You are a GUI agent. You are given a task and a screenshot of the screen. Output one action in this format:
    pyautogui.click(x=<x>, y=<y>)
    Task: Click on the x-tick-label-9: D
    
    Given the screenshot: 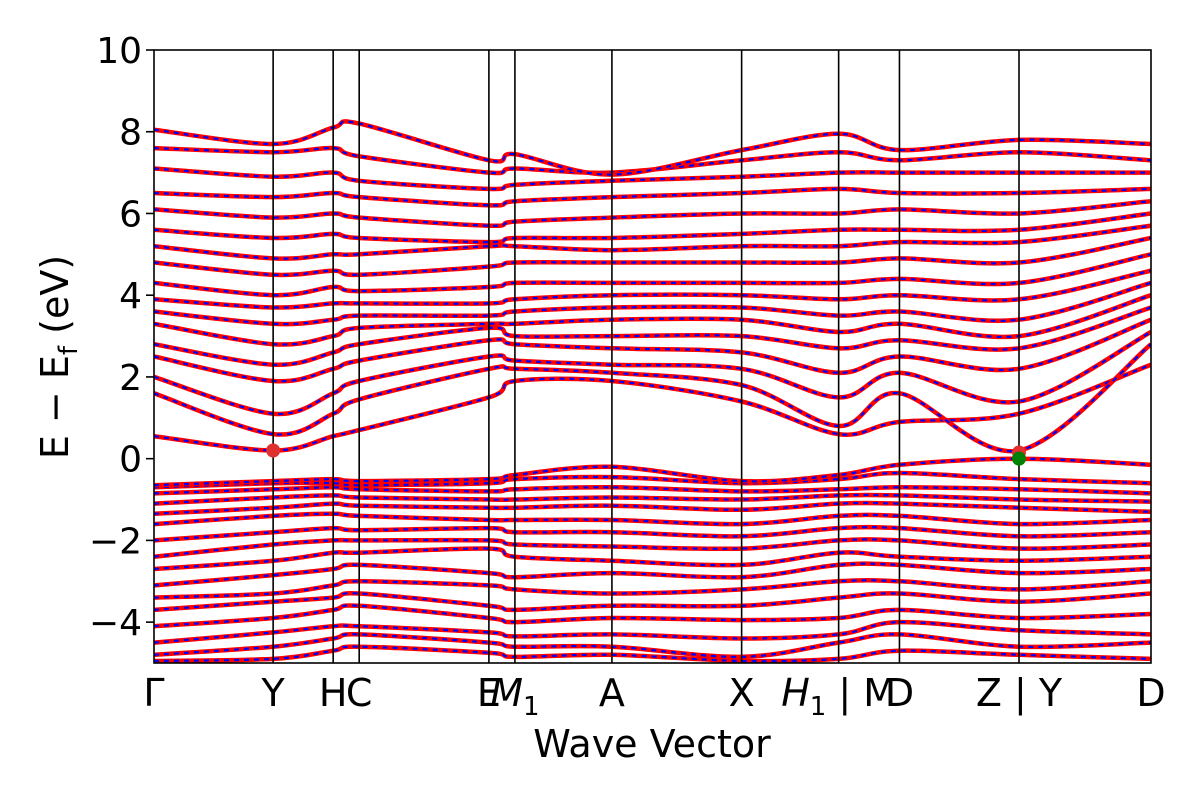 What is the action you would take?
    pyautogui.click(x=899, y=693)
    